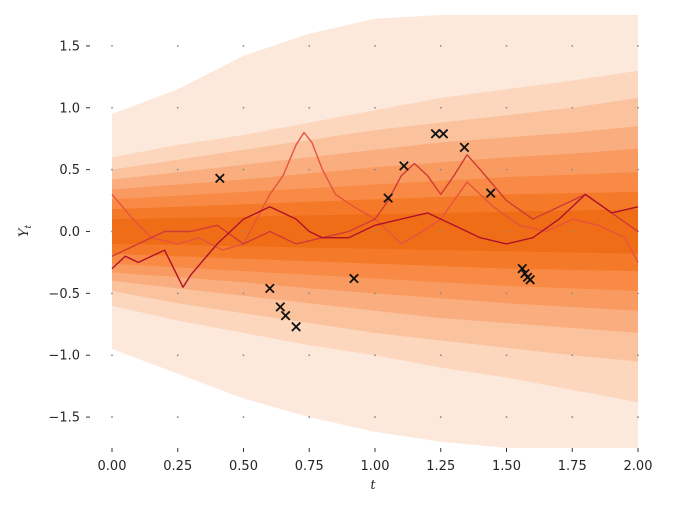  I want to click on x-tick-label: 0.50, so click(243, 466).